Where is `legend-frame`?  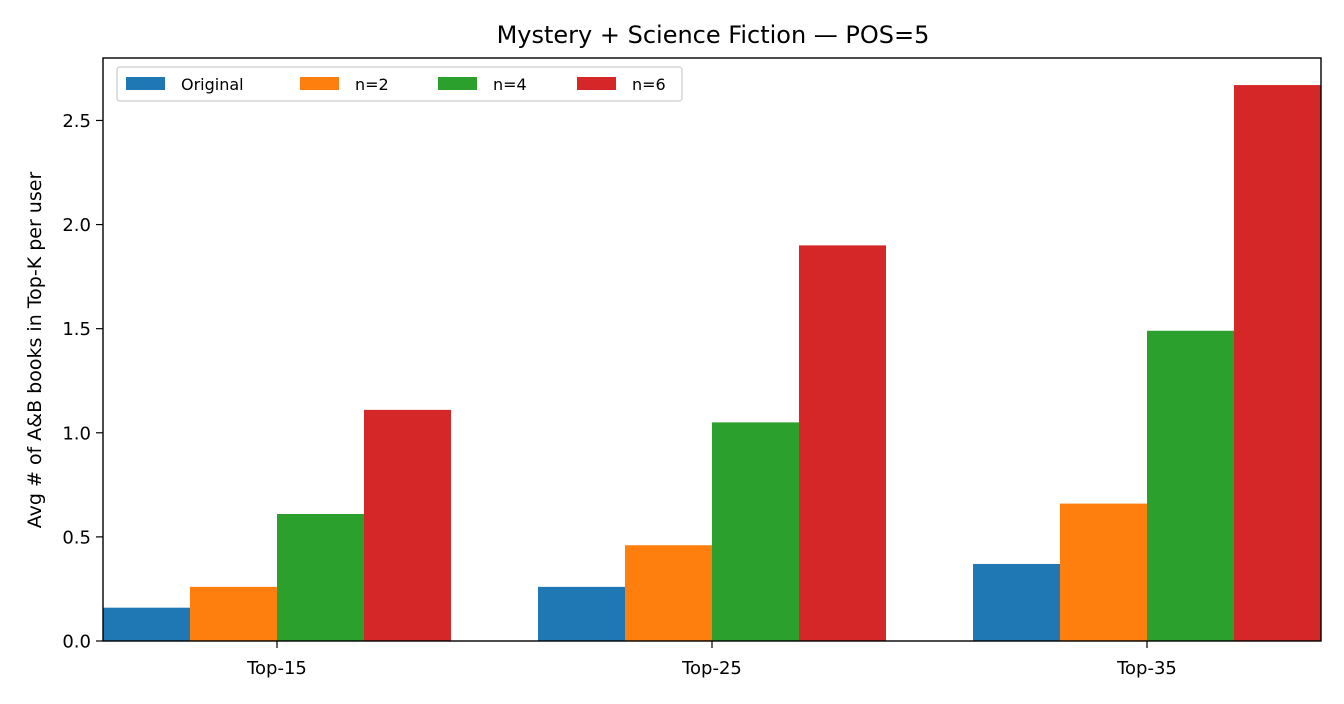 legend-frame is located at coordinates (399, 84).